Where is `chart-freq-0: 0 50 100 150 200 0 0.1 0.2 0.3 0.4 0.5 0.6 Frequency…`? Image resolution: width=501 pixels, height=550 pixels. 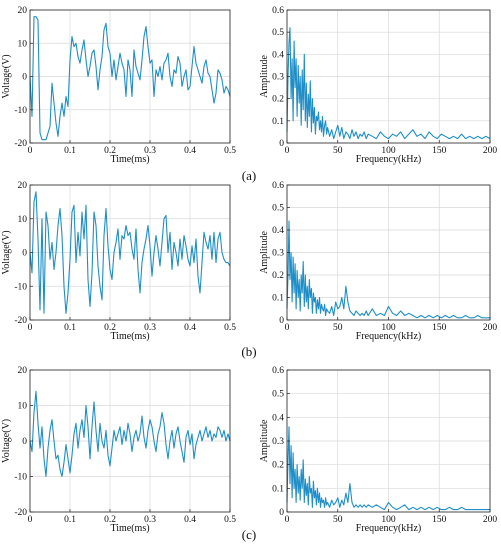 chart-freq-0: 0 50 100 150 200 0 0.1 0.2 0.3 0.4 0.5 0.6 Frequency… is located at coordinates (378, 85).